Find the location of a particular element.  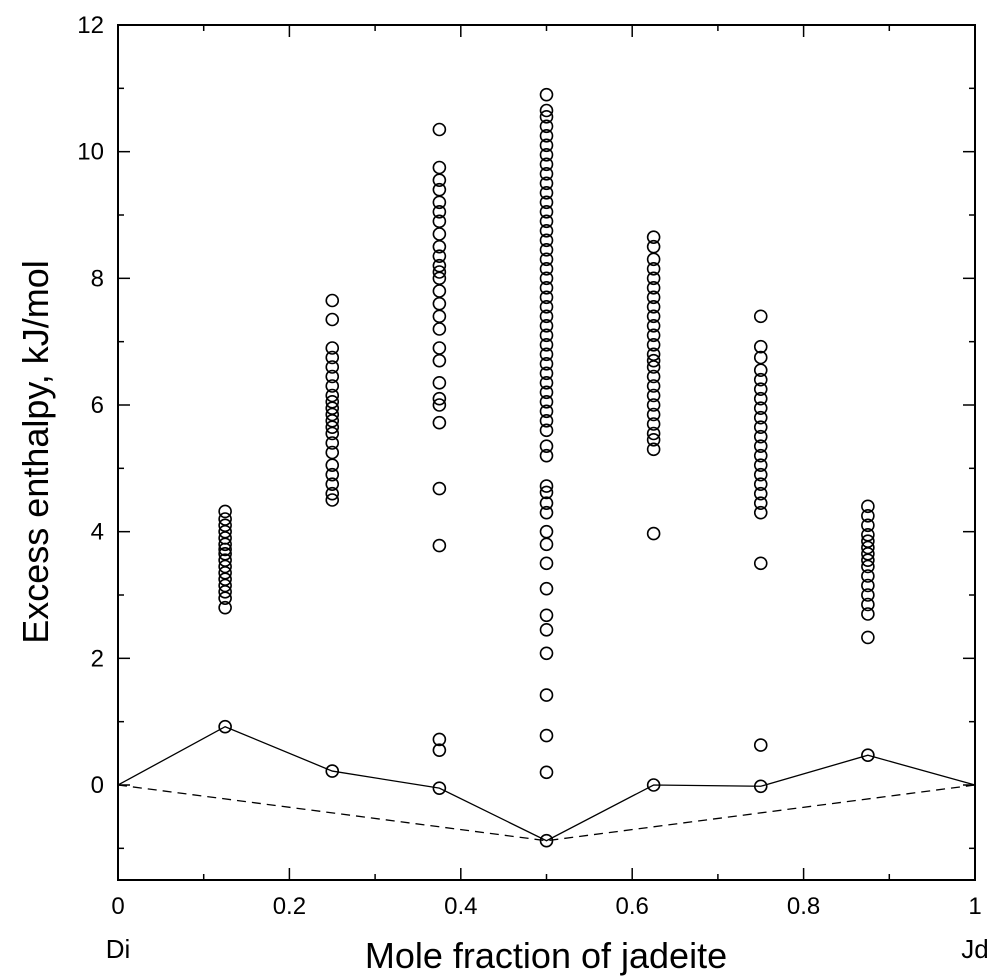

dashed-hull-line is located at coordinates (546, 813).